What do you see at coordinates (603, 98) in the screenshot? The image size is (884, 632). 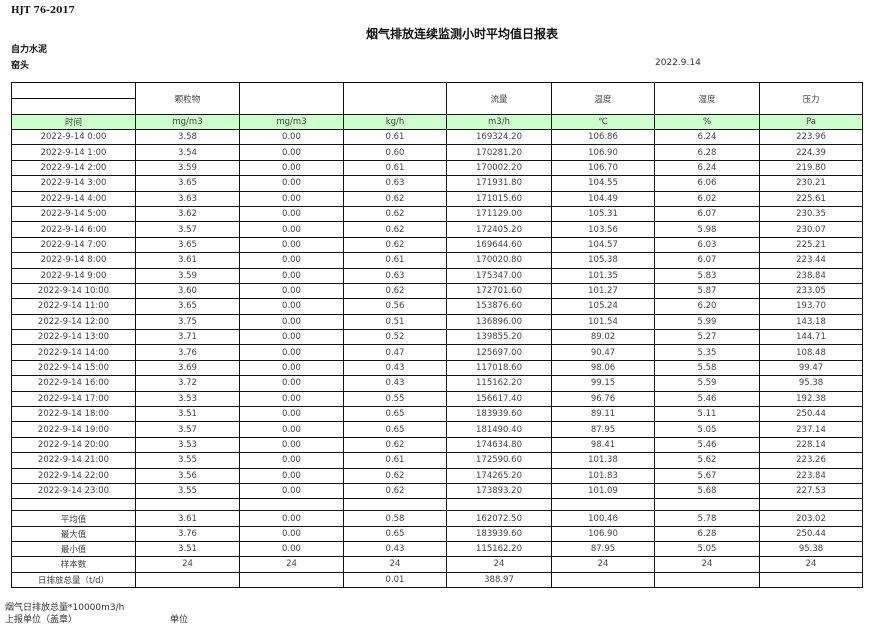 I see `header-cell: 温度` at bounding box center [603, 98].